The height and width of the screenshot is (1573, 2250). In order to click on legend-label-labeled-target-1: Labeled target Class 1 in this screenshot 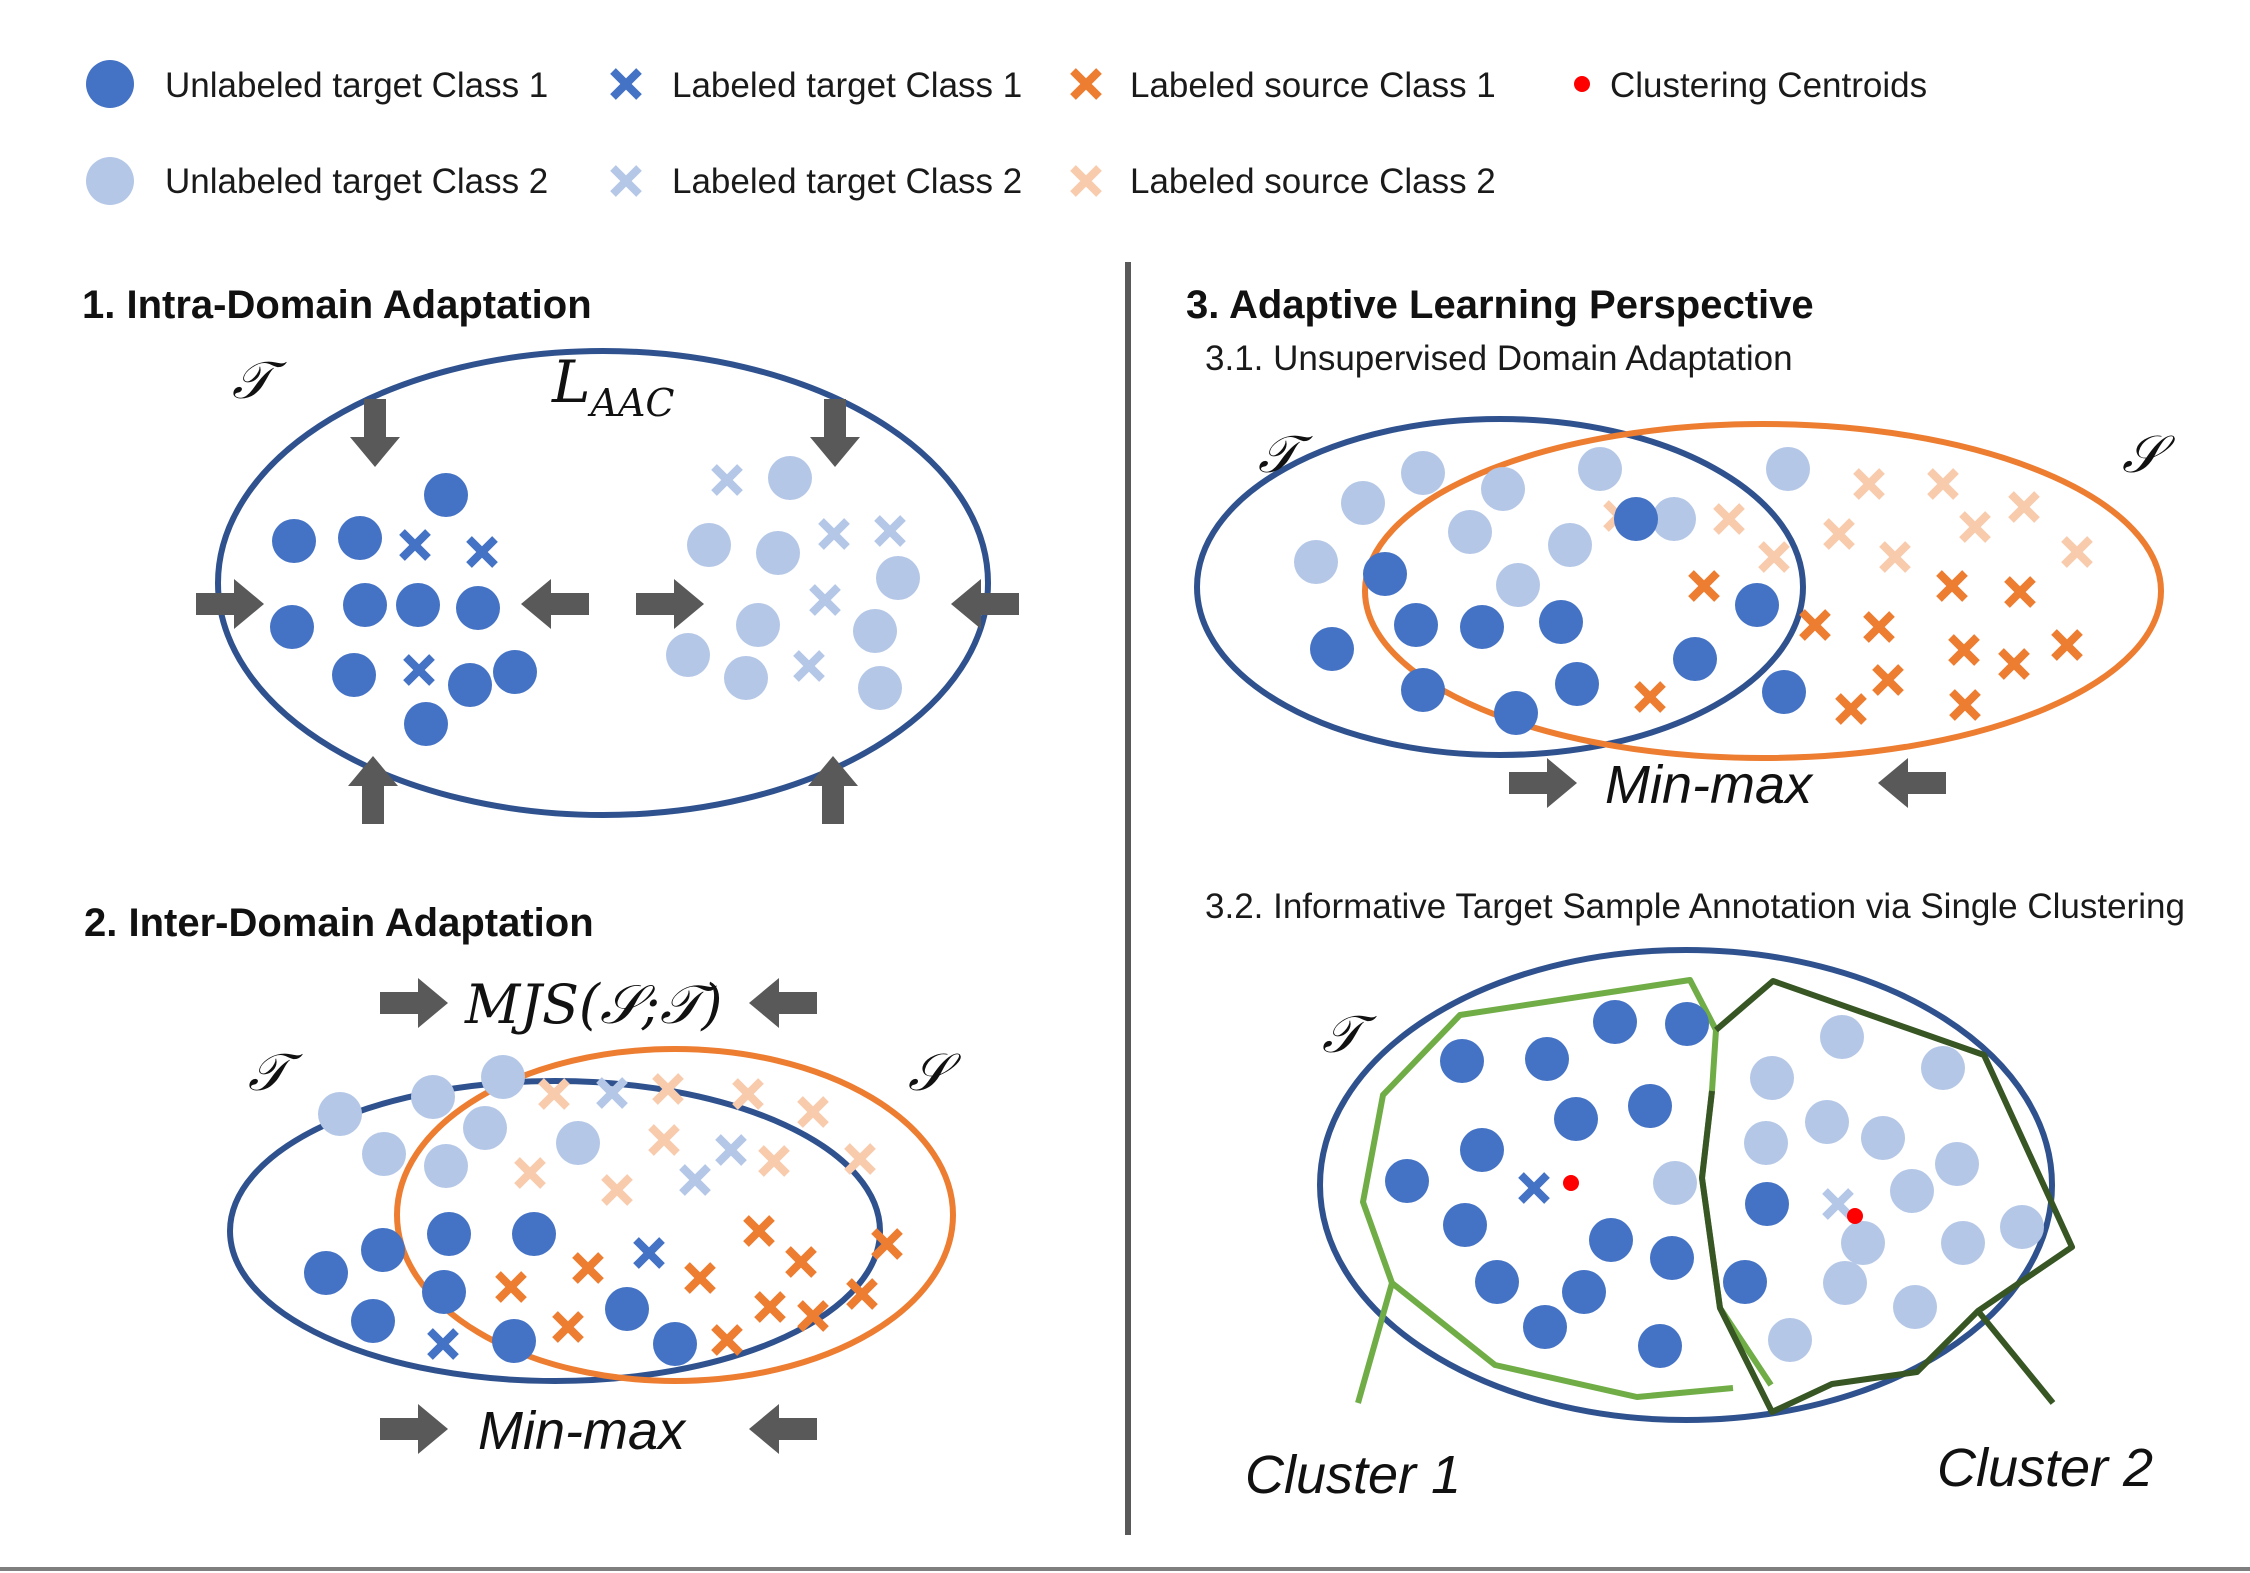, I will do `click(847, 85)`.